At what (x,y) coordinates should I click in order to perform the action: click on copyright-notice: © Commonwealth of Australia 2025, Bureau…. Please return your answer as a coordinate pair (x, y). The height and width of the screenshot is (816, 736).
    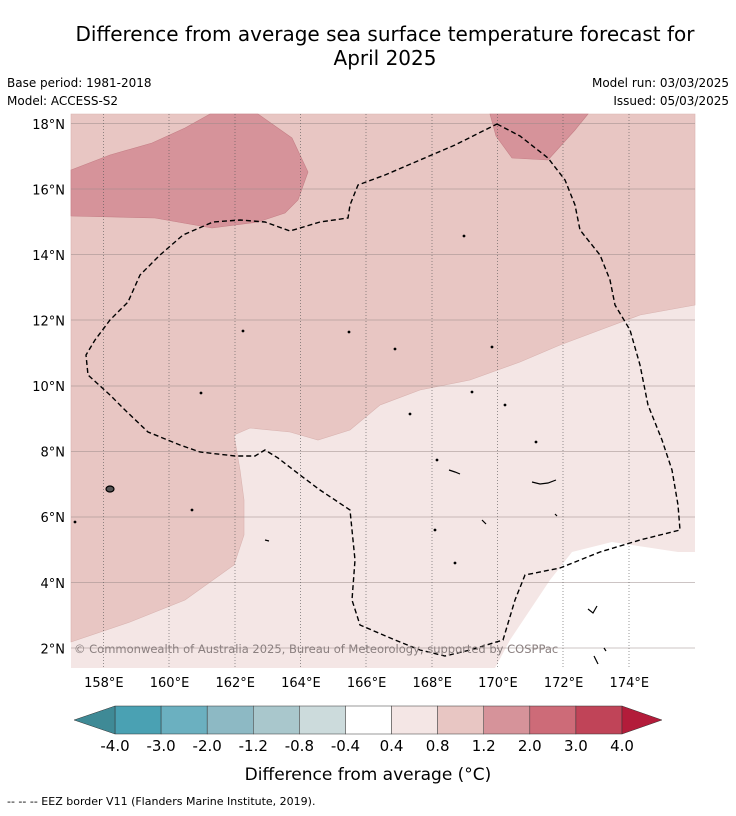
    Looking at the image, I should click on (316, 649).